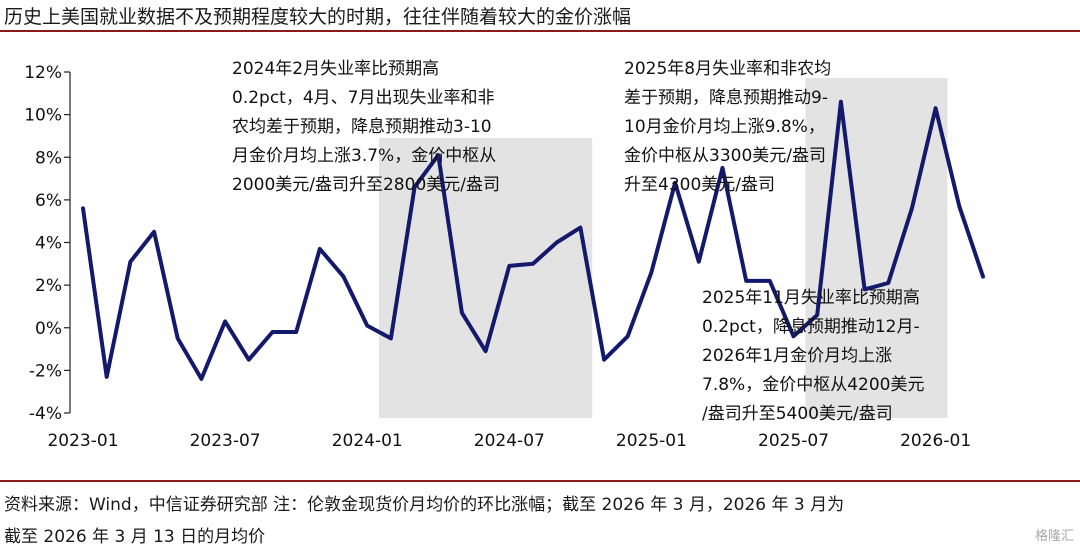 This screenshot has height=550, width=1080. What do you see at coordinates (540, 481) in the screenshot?
I see `source-rule` at bounding box center [540, 481].